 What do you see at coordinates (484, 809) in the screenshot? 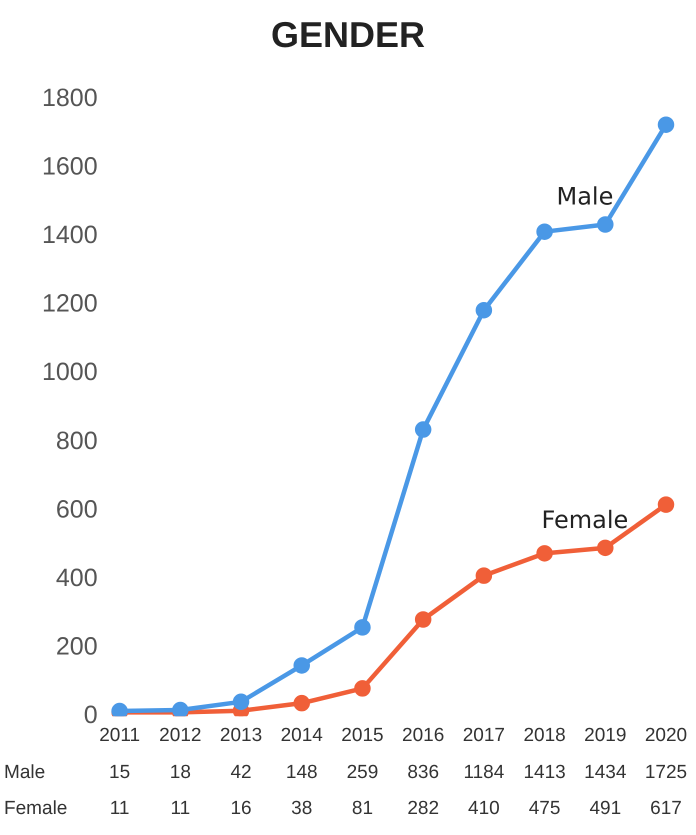
I see `data-label: 410` at bounding box center [484, 809].